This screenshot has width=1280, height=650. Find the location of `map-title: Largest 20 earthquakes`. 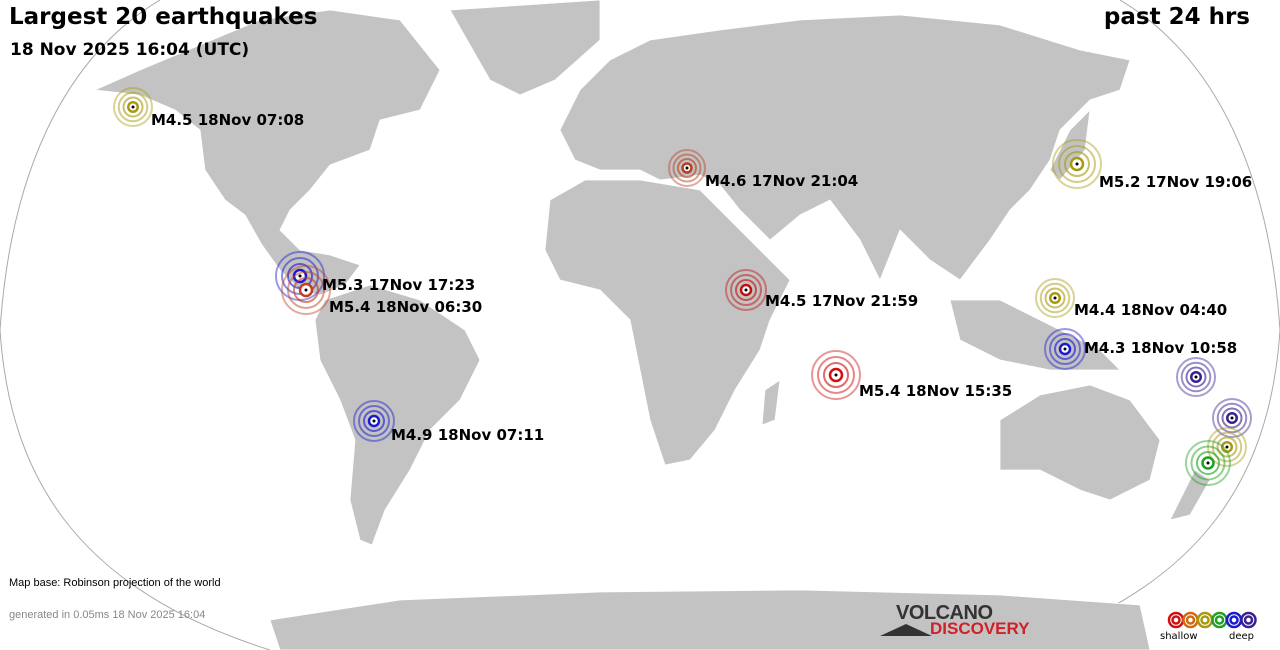

map-title: Largest 20 earthquakes is located at coordinates (163, 17).